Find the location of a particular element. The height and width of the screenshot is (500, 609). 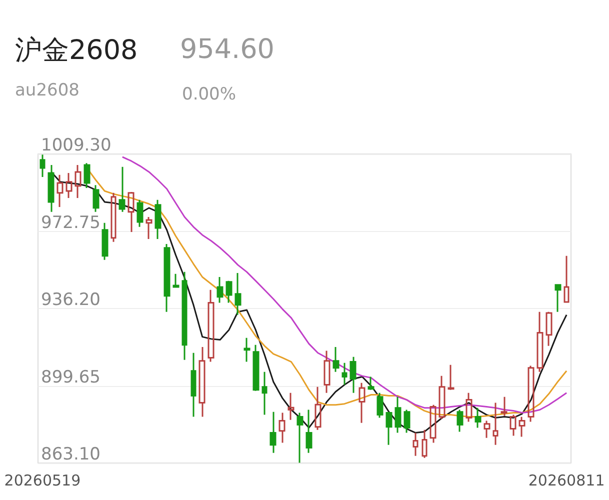

text: 0.00% is located at coordinates (209, 94).